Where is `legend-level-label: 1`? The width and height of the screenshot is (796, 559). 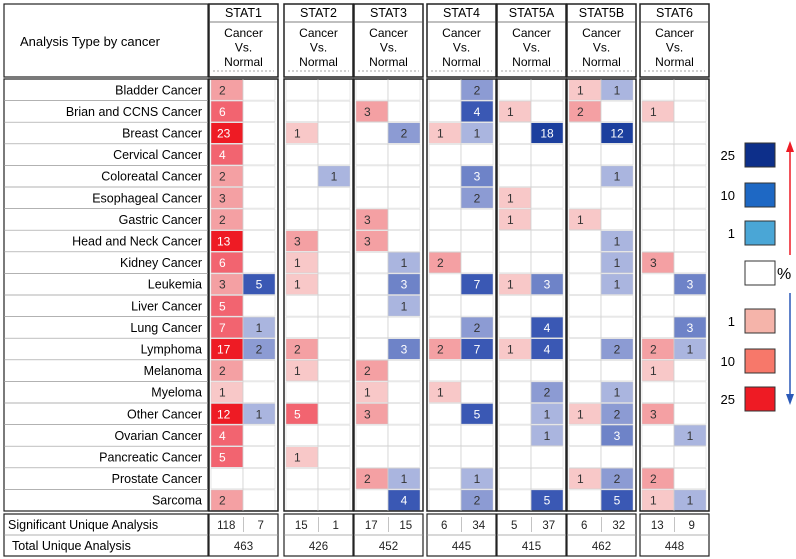
legend-level-label: 1 is located at coordinates (731, 321).